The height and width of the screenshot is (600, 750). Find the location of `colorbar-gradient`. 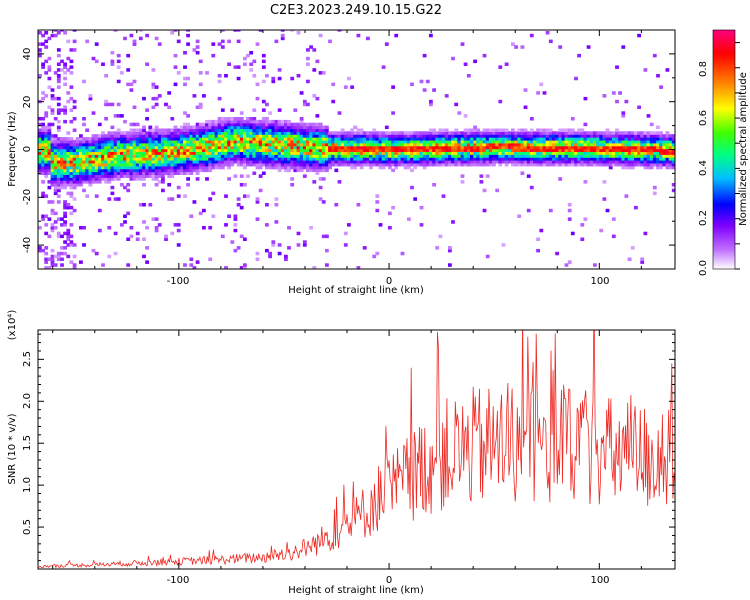

colorbar-gradient is located at coordinates (724, 149).